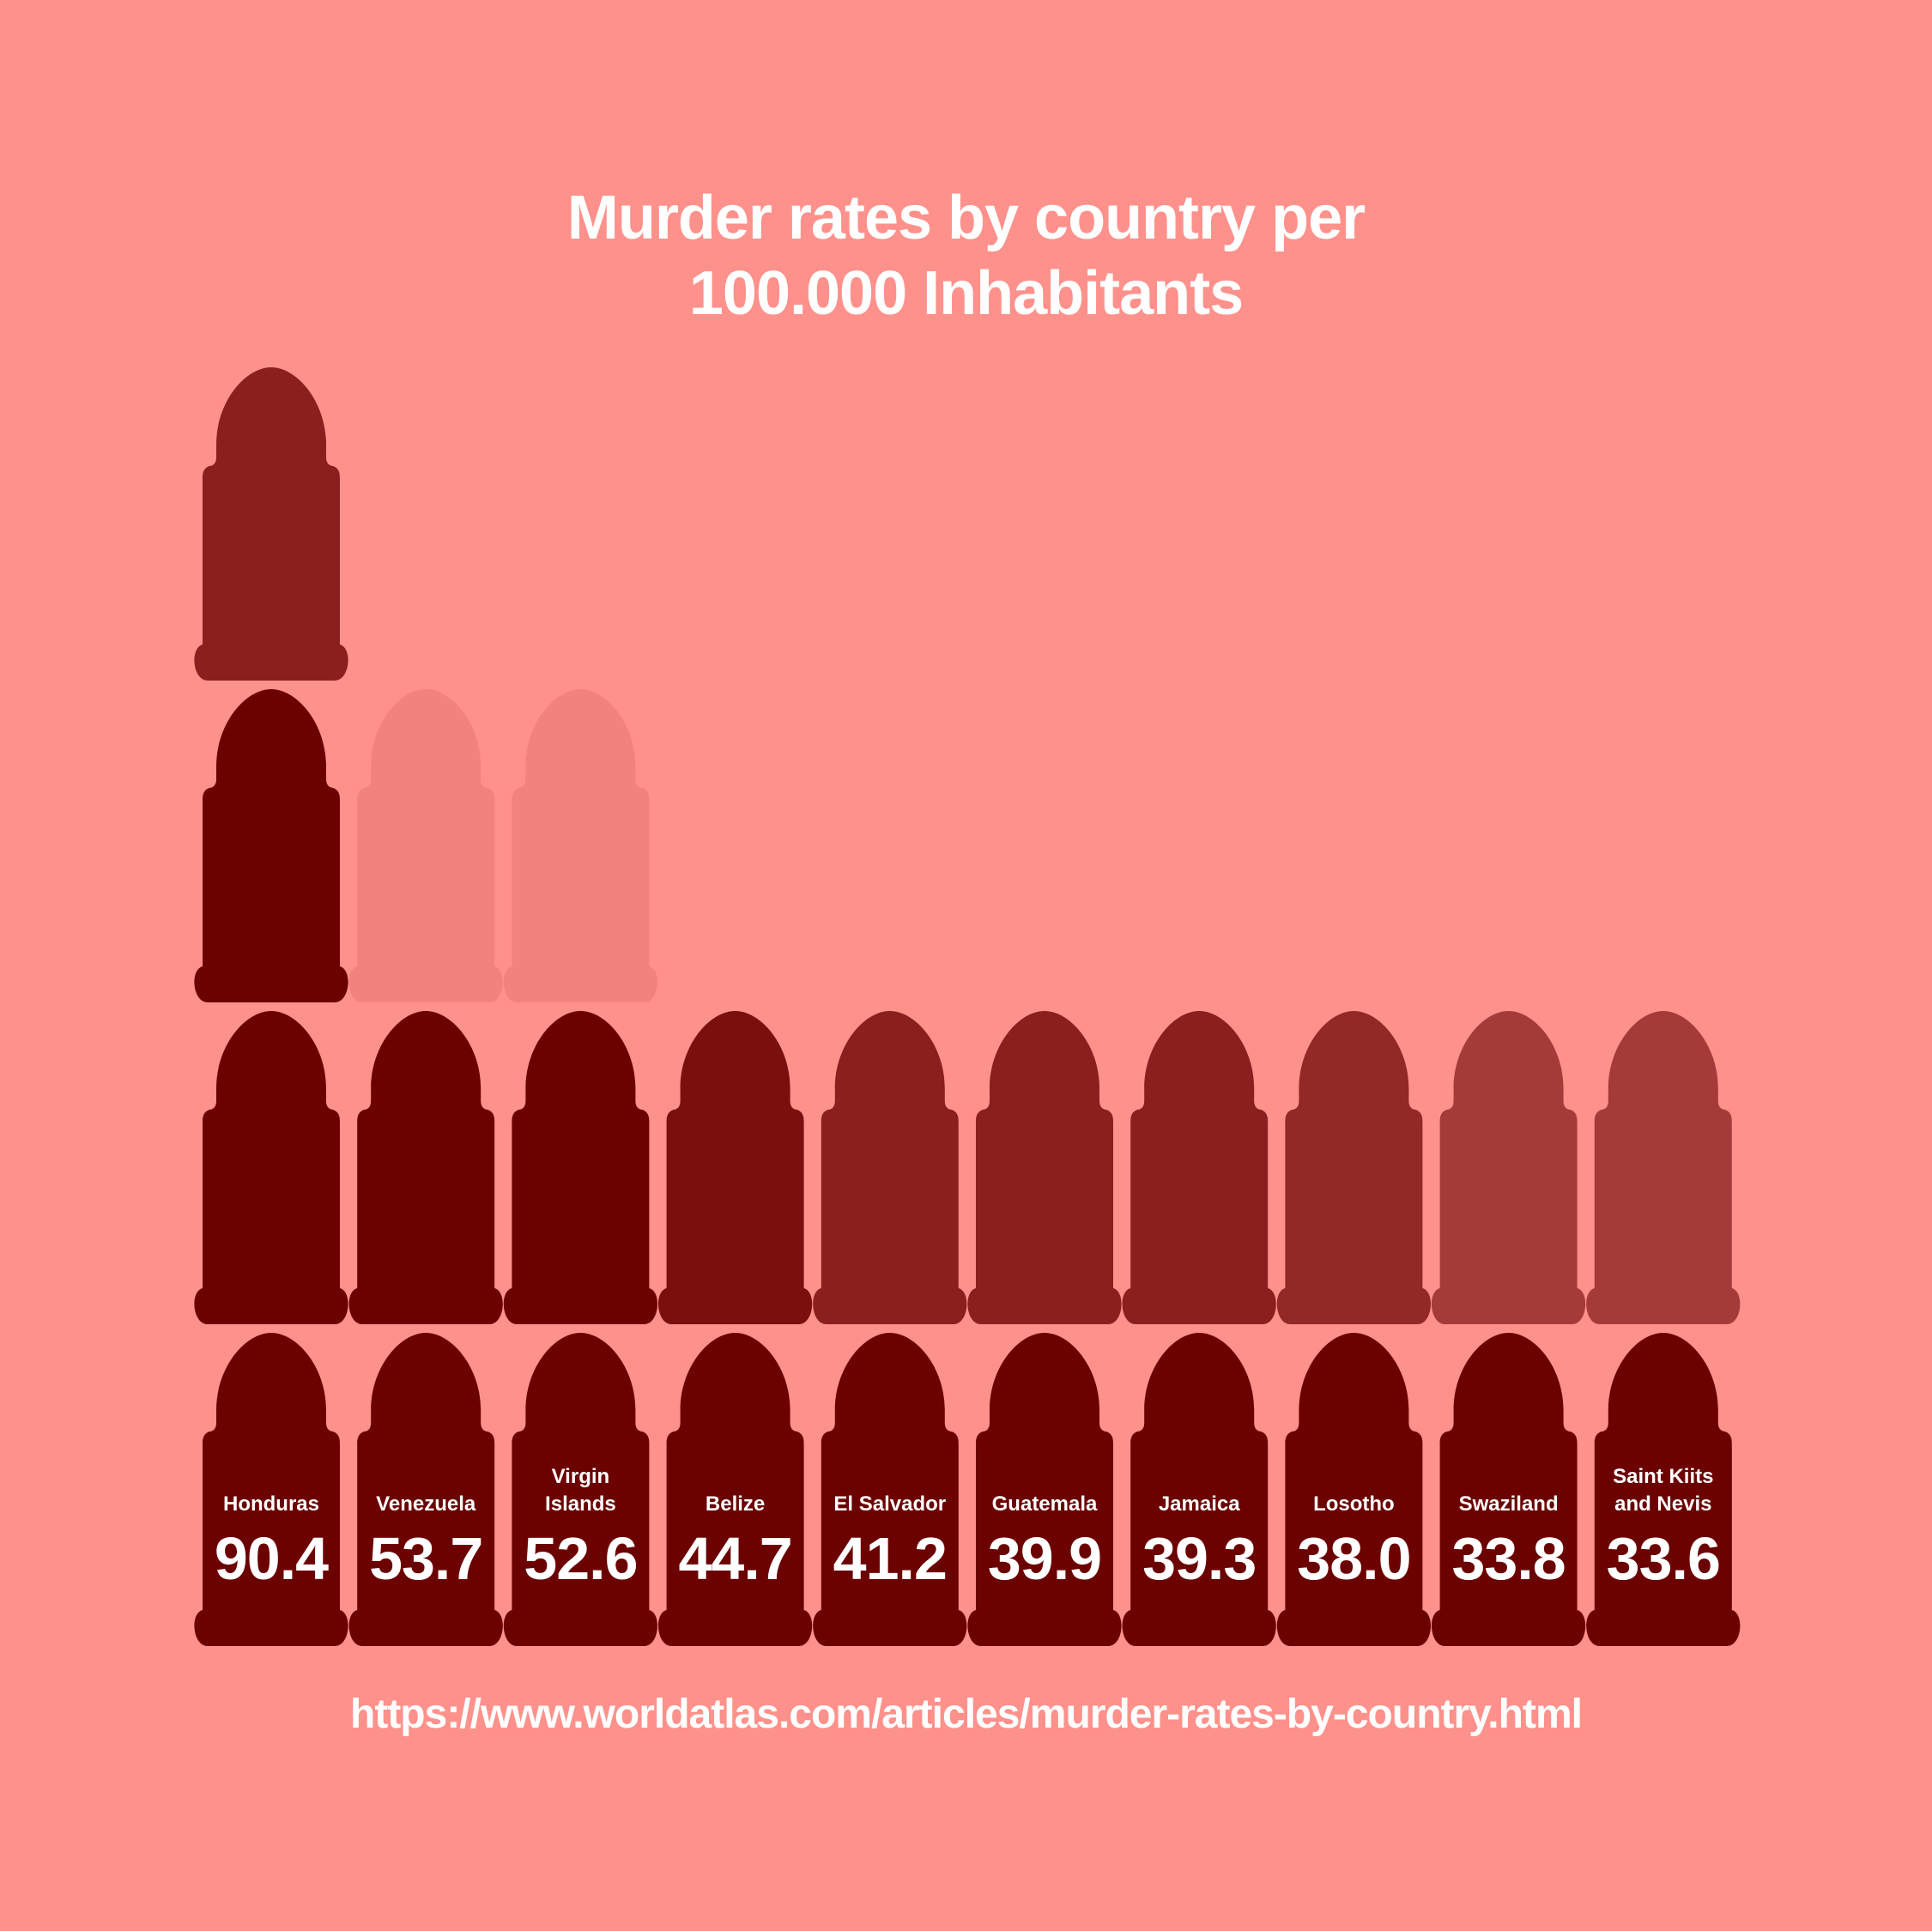 Image resolution: width=1932 pixels, height=1931 pixels. What do you see at coordinates (1045, 1504) in the screenshot?
I see `category-label-6: Guatemala` at bounding box center [1045, 1504].